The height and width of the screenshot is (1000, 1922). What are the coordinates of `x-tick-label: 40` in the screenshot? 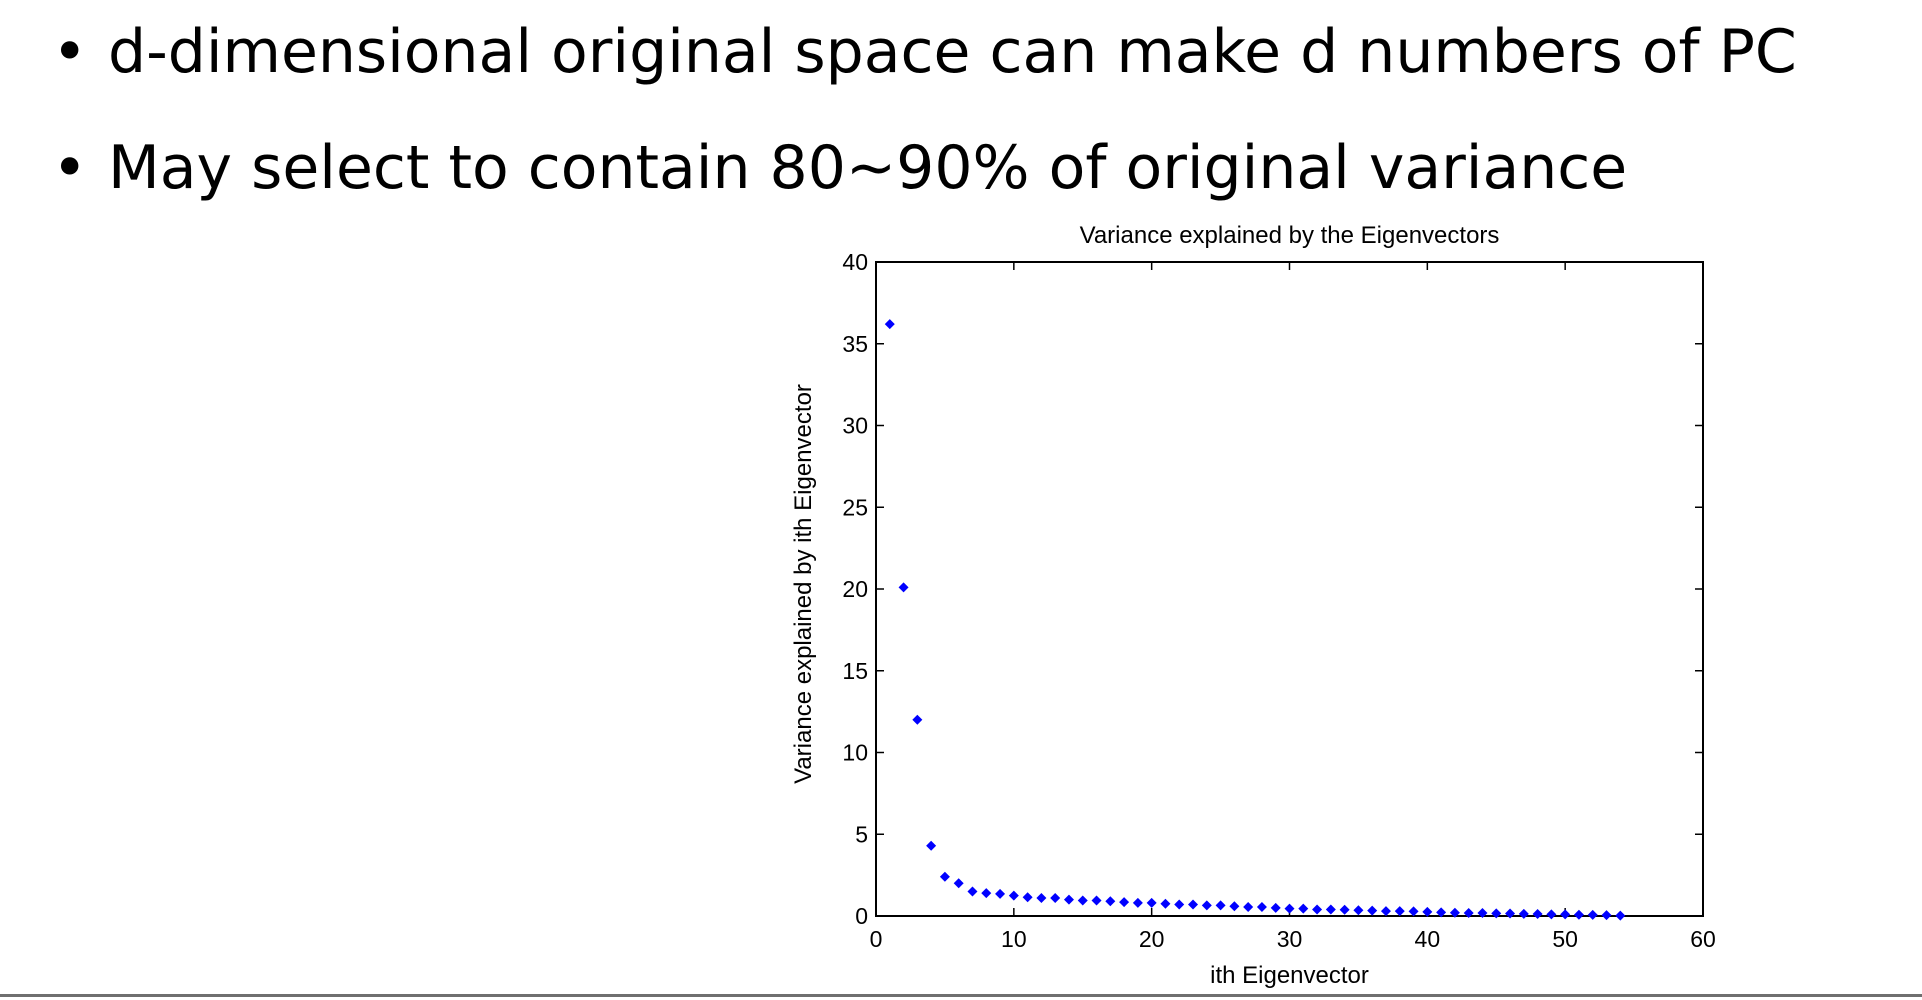 It's located at (1428, 939).